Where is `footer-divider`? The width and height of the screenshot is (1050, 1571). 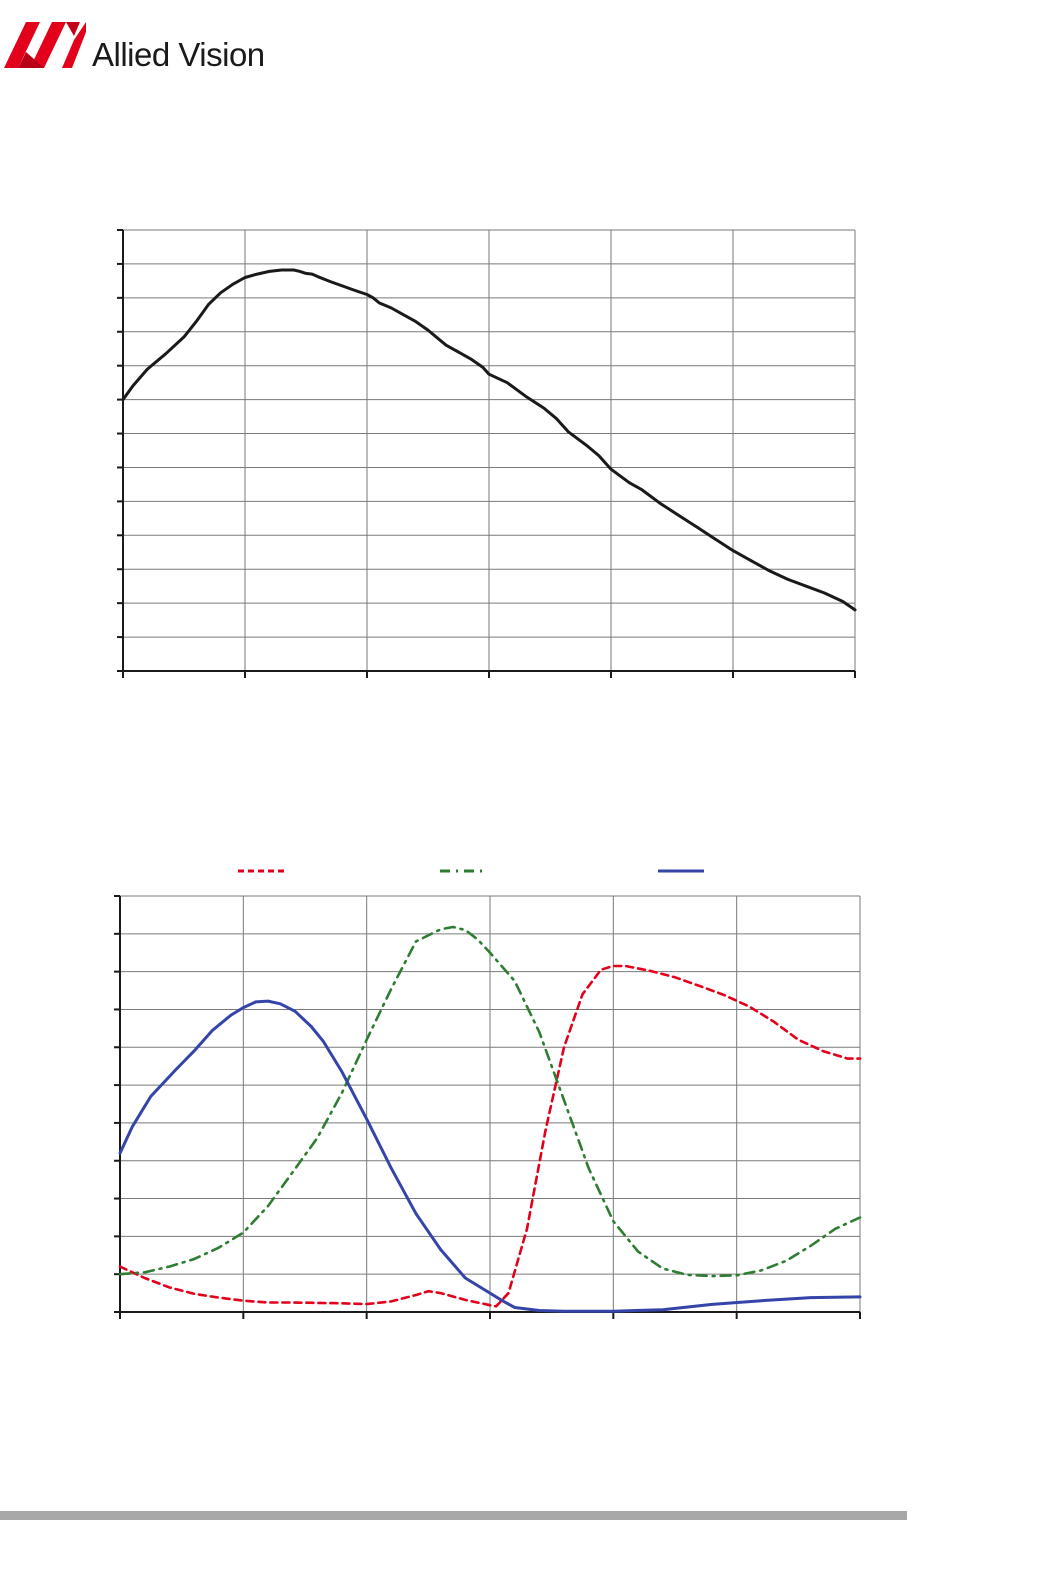
footer-divider is located at coordinates (453, 1515).